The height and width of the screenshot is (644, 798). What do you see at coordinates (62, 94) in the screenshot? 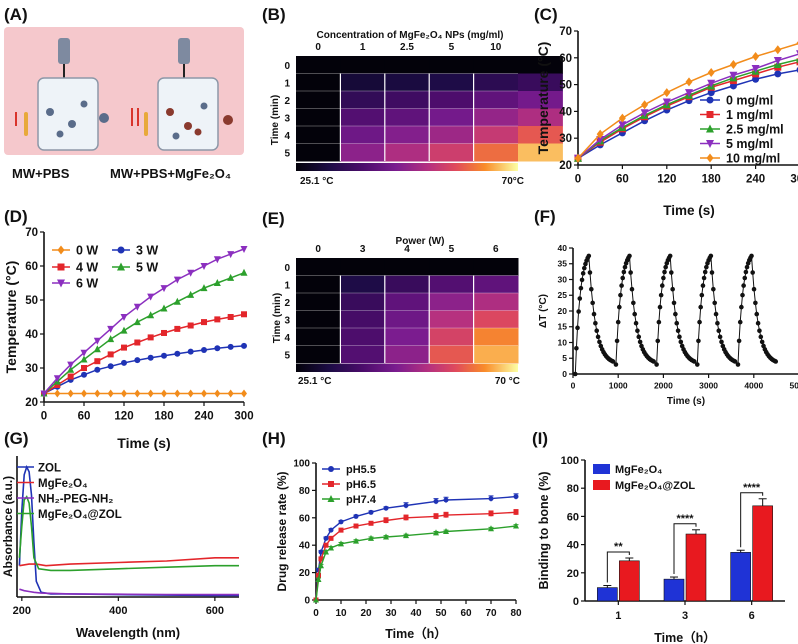
I see `beaker-left` at bounding box center [62, 94].